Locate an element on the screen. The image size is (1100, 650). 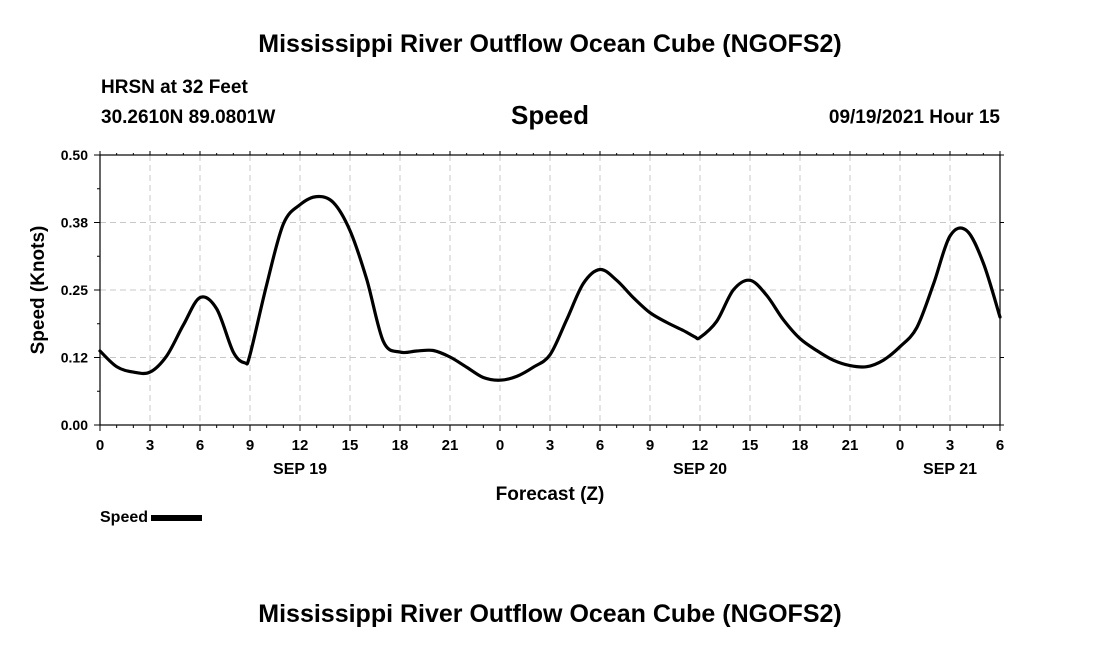
station-label: HRSN at 32 Feet is located at coordinates (174, 87).